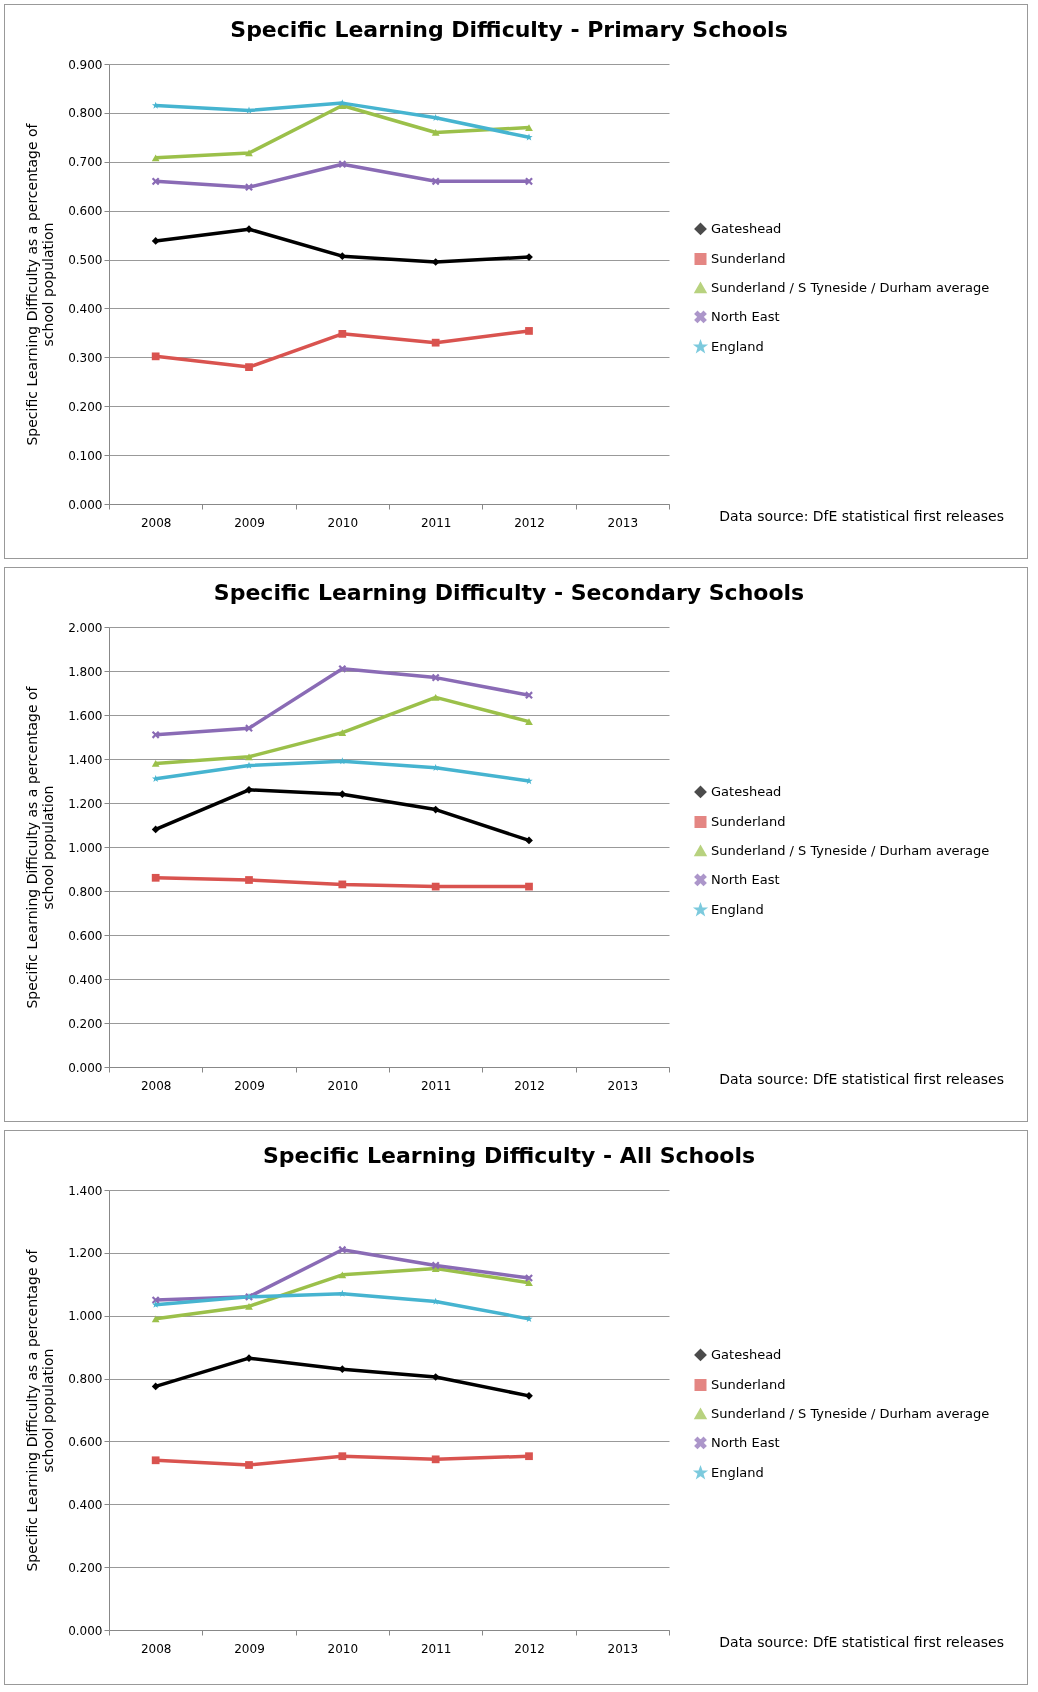 The width and height of the screenshot is (1038, 1692). What do you see at coordinates (85, 260) in the screenshot?
I see `y-tick-label: 0.500` at bounding box center [85, 260].